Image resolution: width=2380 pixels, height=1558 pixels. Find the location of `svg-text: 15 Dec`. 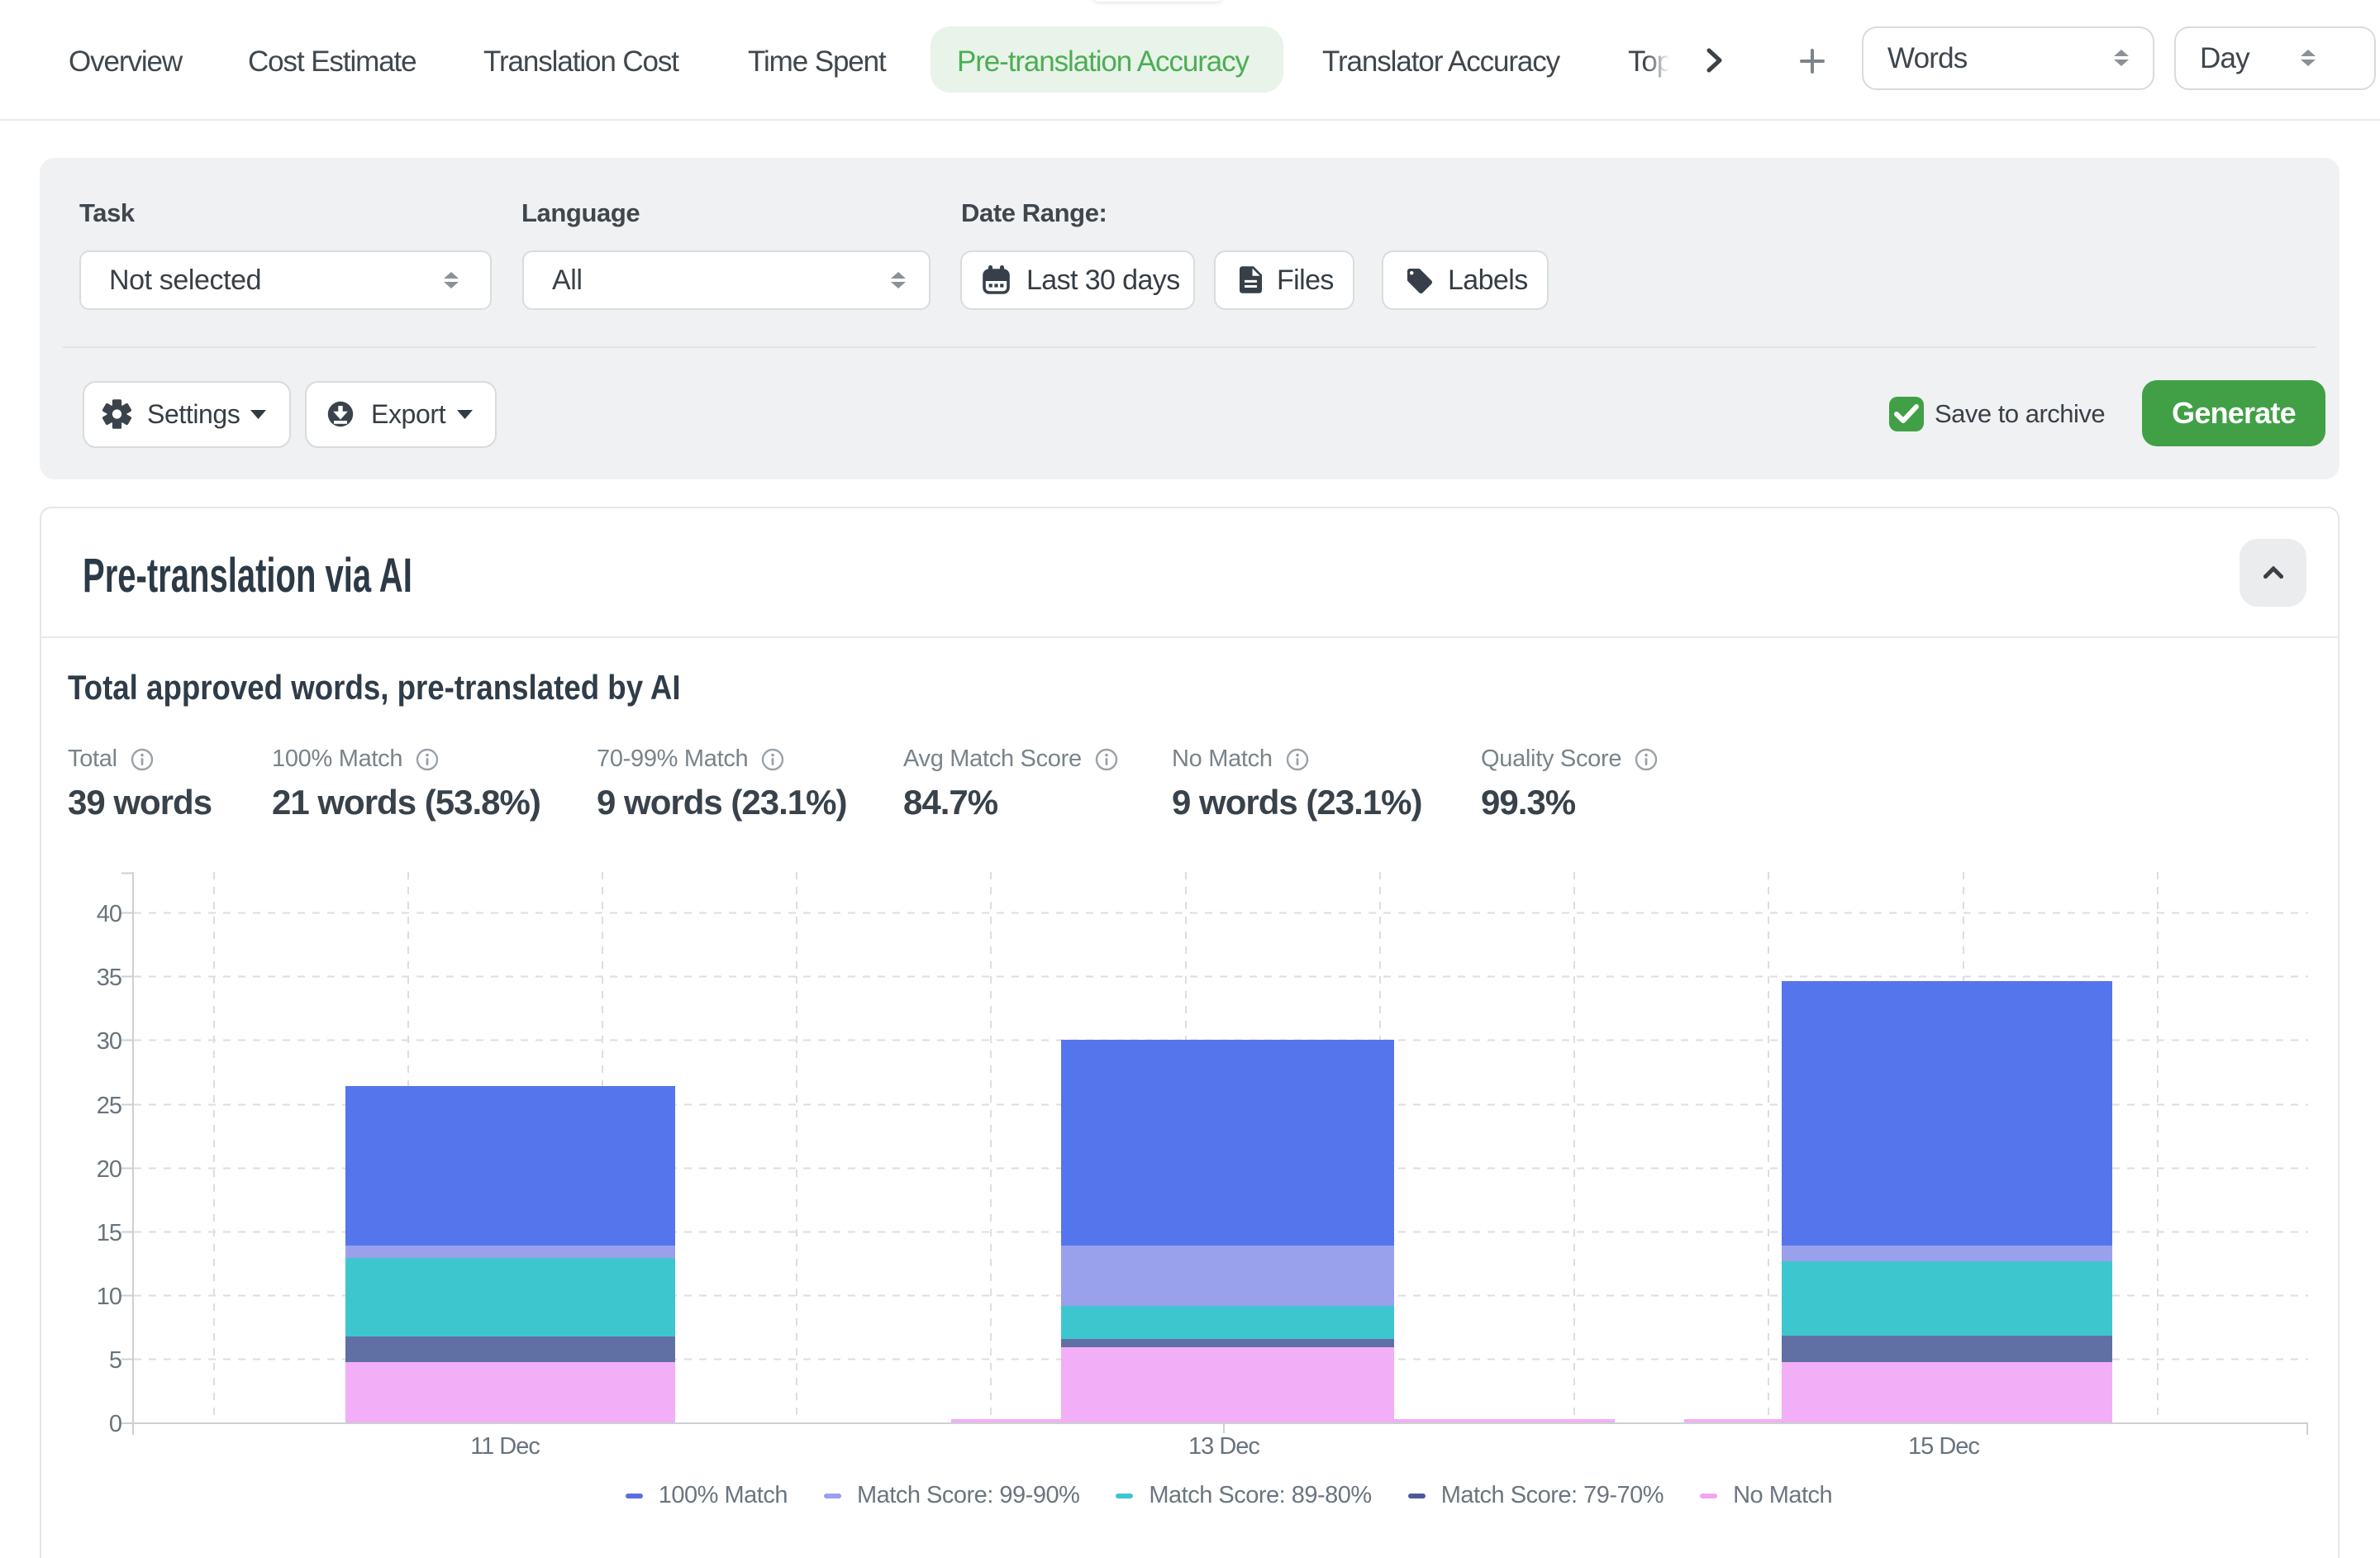

svg-text: 15 Dec is located at coordinates (1943, 1446).